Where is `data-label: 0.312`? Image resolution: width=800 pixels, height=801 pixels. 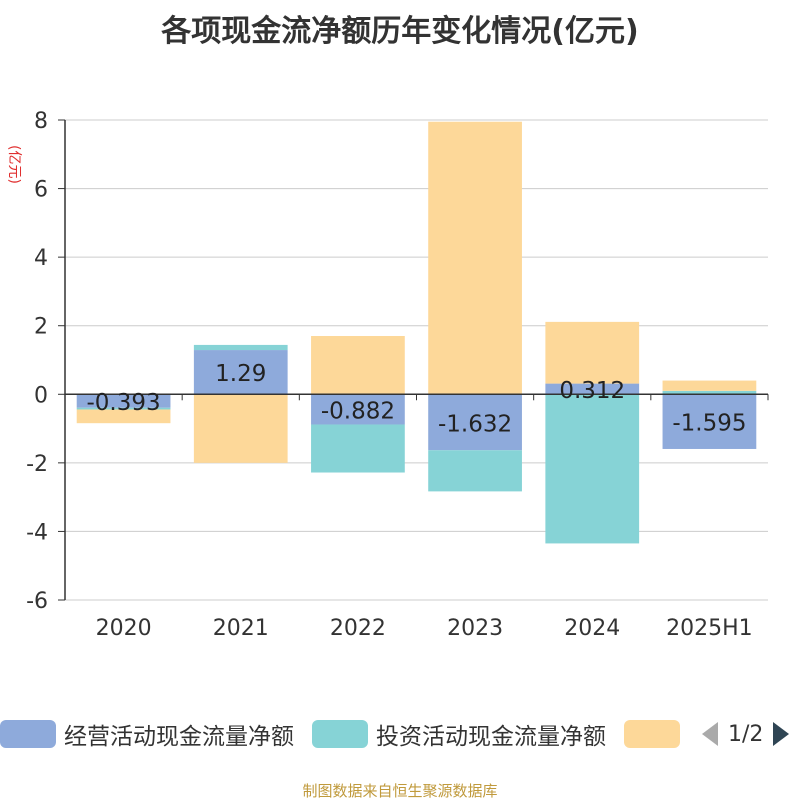 data-label: 0.312 is located at coordinates (592, 391).